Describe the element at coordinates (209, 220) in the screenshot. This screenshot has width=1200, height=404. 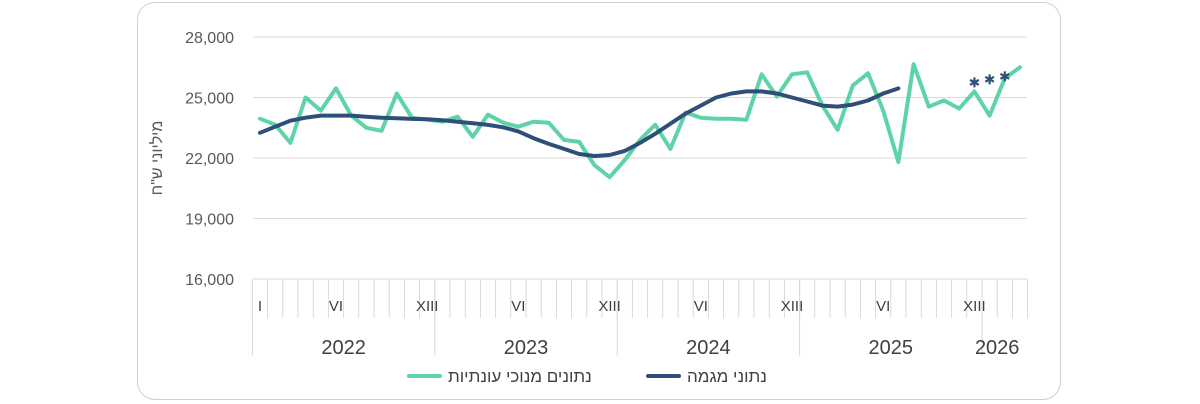
I see `y-tick-label: 19,000` at that location.